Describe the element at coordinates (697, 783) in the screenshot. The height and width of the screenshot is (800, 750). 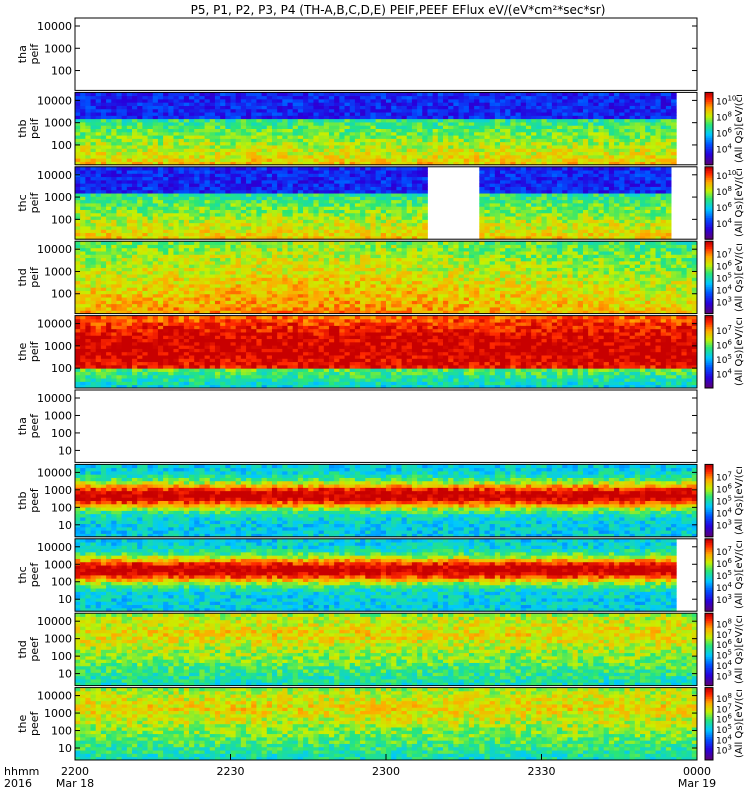
I see `x-tick-date-label: Mar 19` at that location.